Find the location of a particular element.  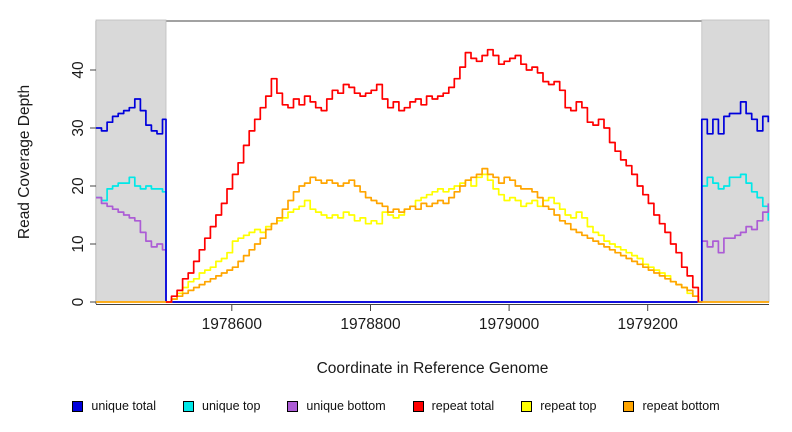

legend-item-repeat-total: repeat total is located at coordinates (453, 406).